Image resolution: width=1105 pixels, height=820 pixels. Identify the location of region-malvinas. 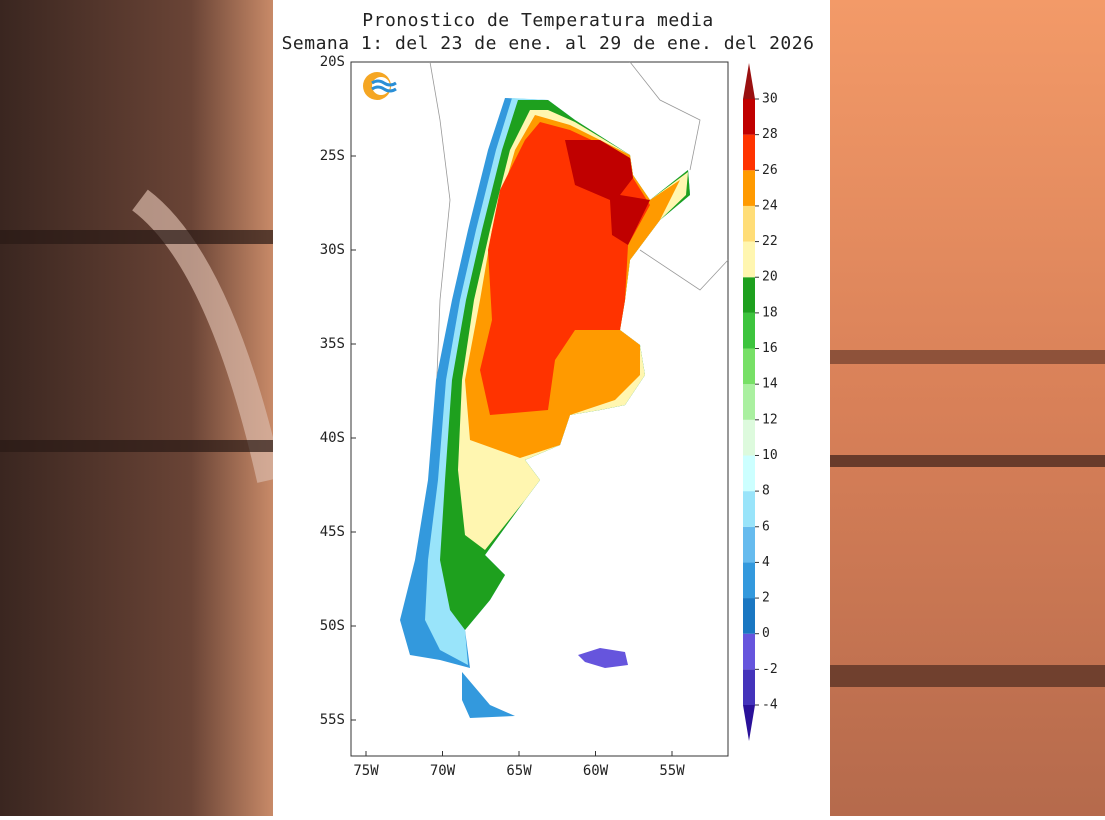
(603, 658).